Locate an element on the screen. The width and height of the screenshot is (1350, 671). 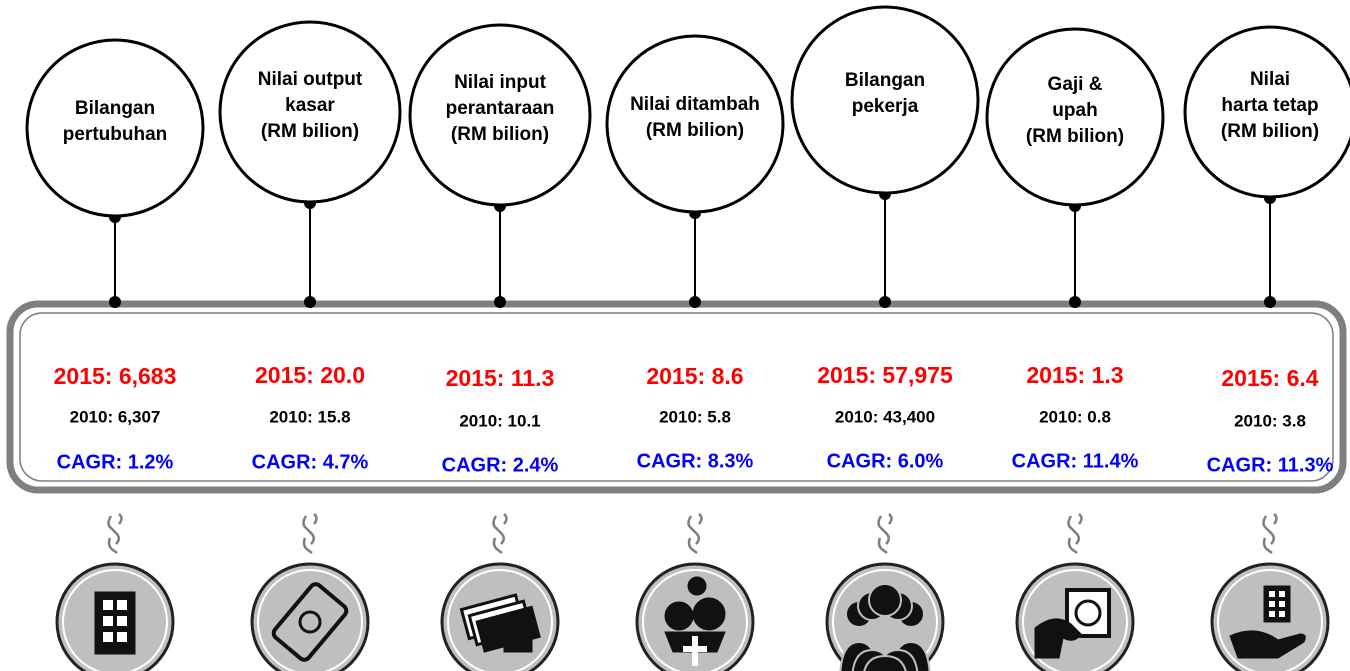
value-2015: 2015: 6,683 is located at coordinates (115, 376).